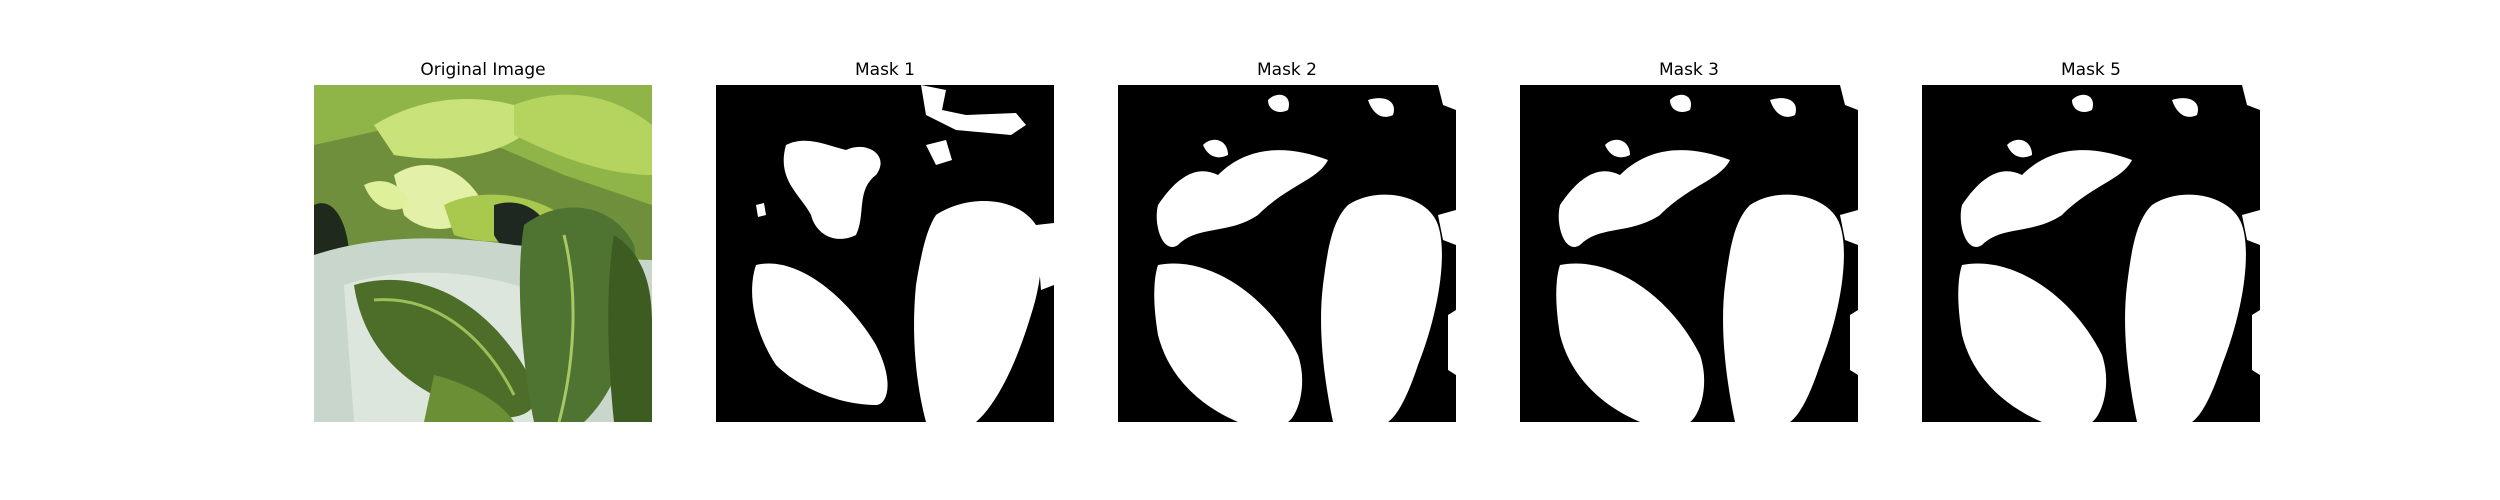 This screenshot has width=2500, height=500. What do you see at coordinates (1688, 70) in the screenshot?
I see `panel-title: Mask 3` at bounding box center [1688, 70].